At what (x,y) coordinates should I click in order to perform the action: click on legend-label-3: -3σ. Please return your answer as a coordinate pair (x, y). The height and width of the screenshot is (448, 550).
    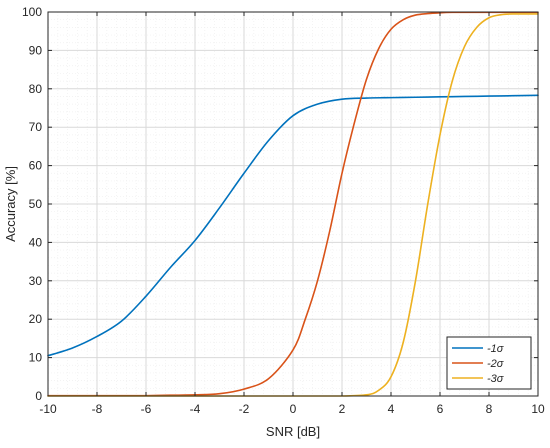
    Looking at the image, I should click on (495, 379).